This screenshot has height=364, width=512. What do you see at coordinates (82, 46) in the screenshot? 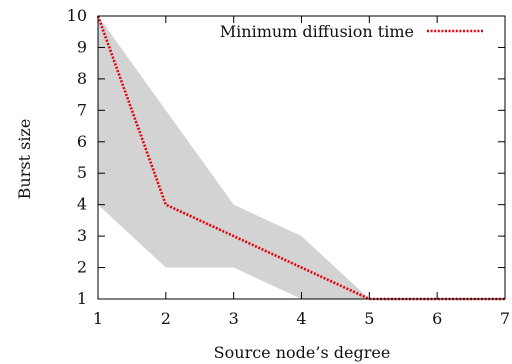
I see `y-tick-label: 9` at bounding box center [82, 46].